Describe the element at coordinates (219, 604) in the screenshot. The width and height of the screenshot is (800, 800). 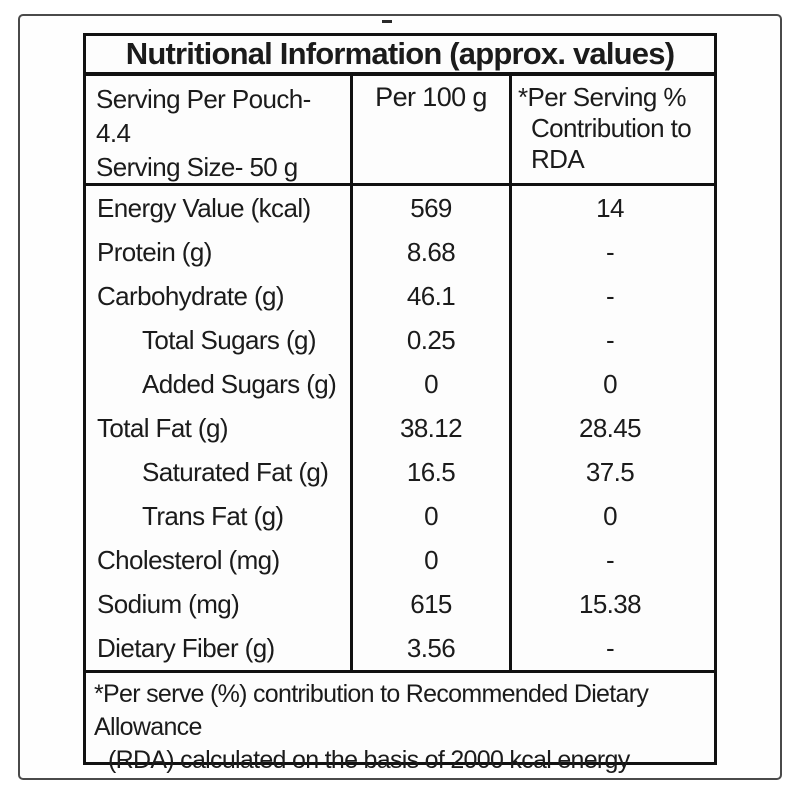
I see `row-label: Sodium (mg)` at that location.